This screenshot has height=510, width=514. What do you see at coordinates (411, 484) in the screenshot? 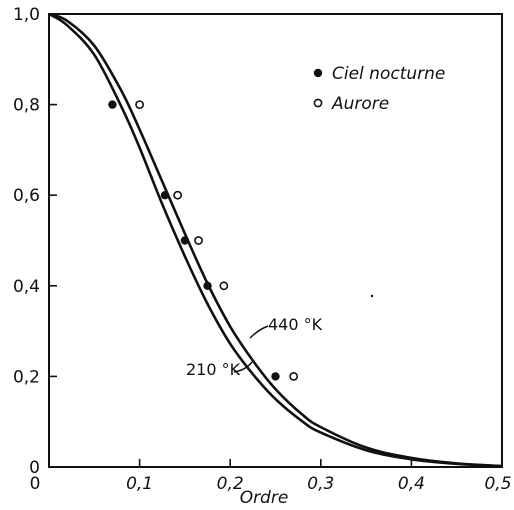
I see `x-tick-label: 0,4` at bounding box center [411, 484].